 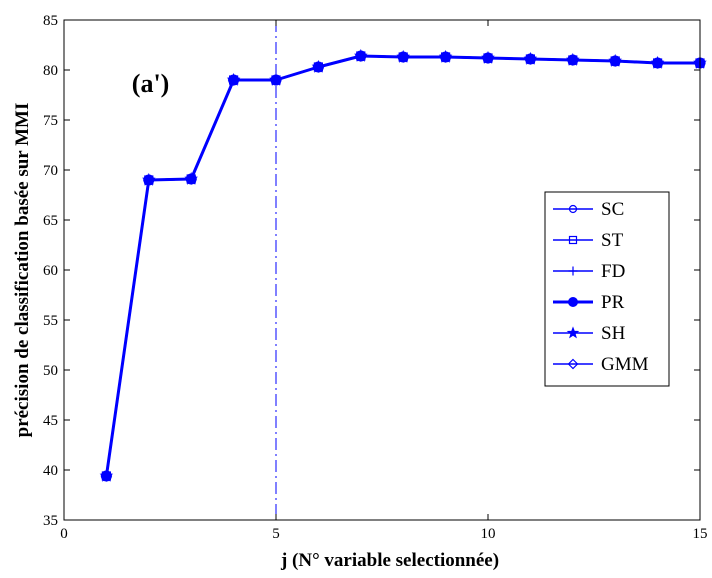 I want to click on y-tick-label: 75, so click(x=50, y=121).